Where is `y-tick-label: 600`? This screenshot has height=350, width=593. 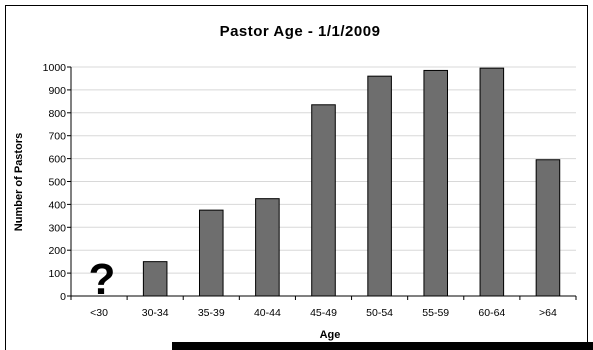 y-tick-label: 600 is located at coordinates (57, 160).